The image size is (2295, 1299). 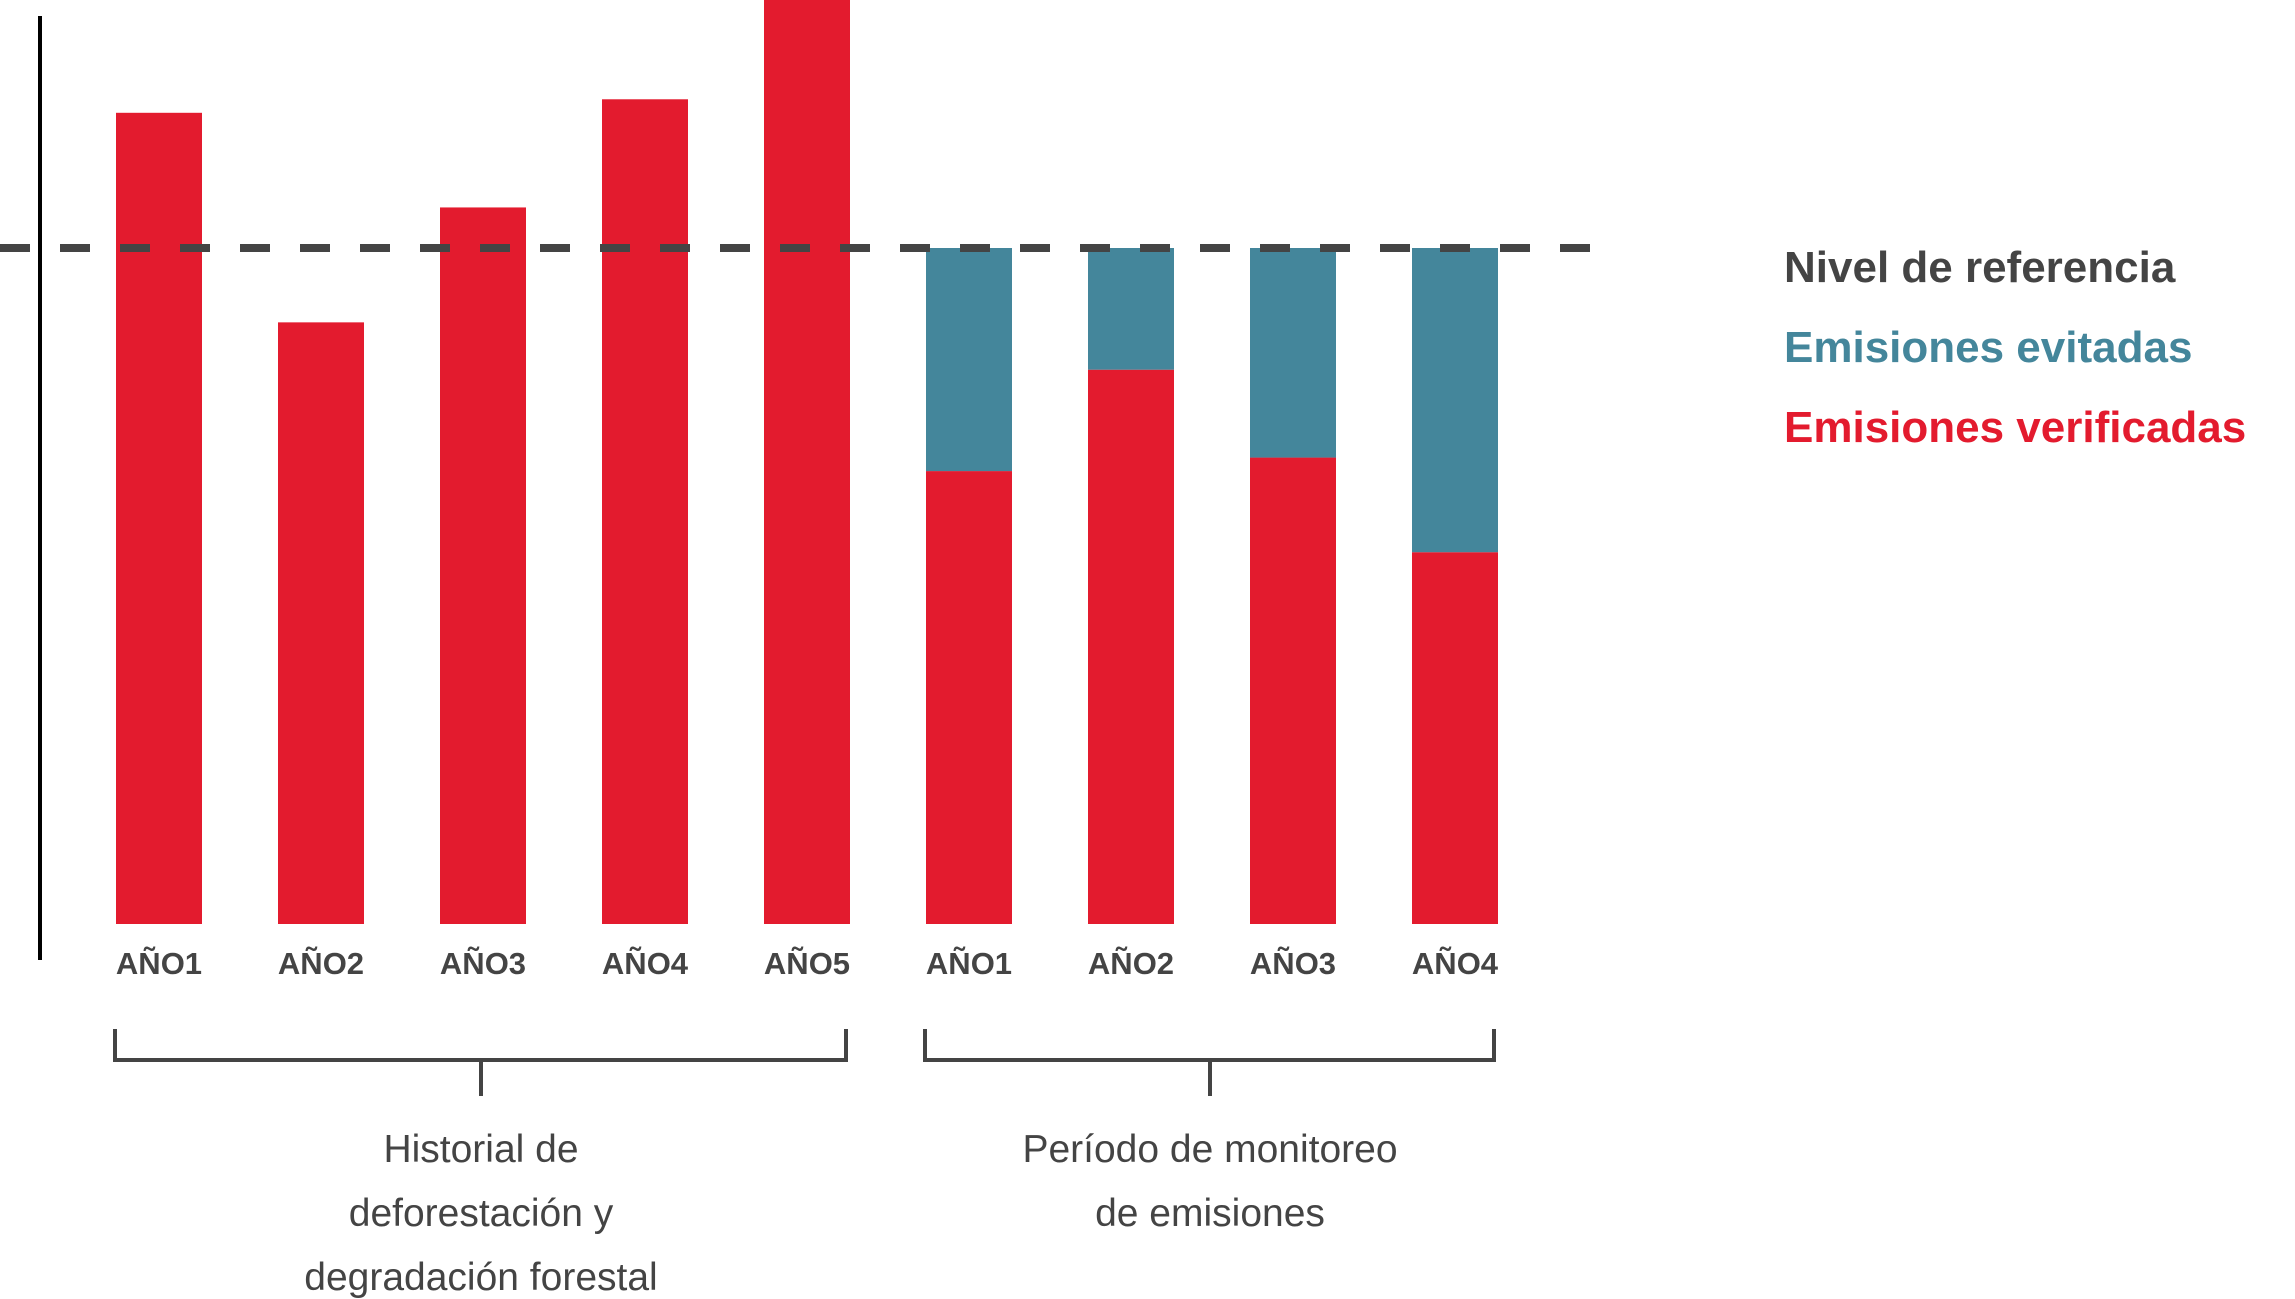 I want to click on y-axis-line, so click(x=40, y=488).